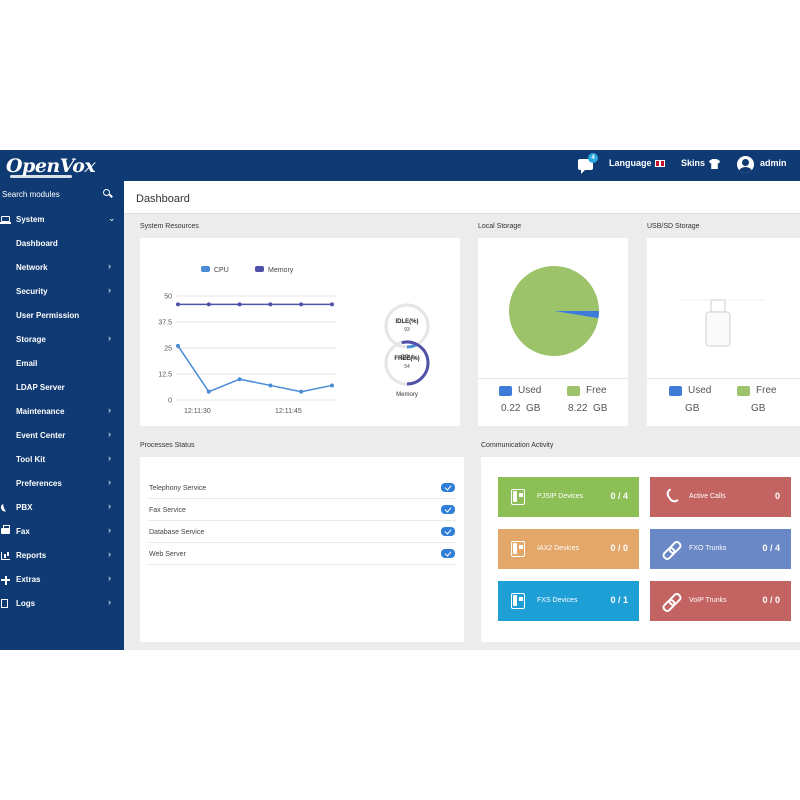  What do you see at coordinates (630, 163) in the screenshot?
I see `language-menu: Language` at bounding box center [630, 163].